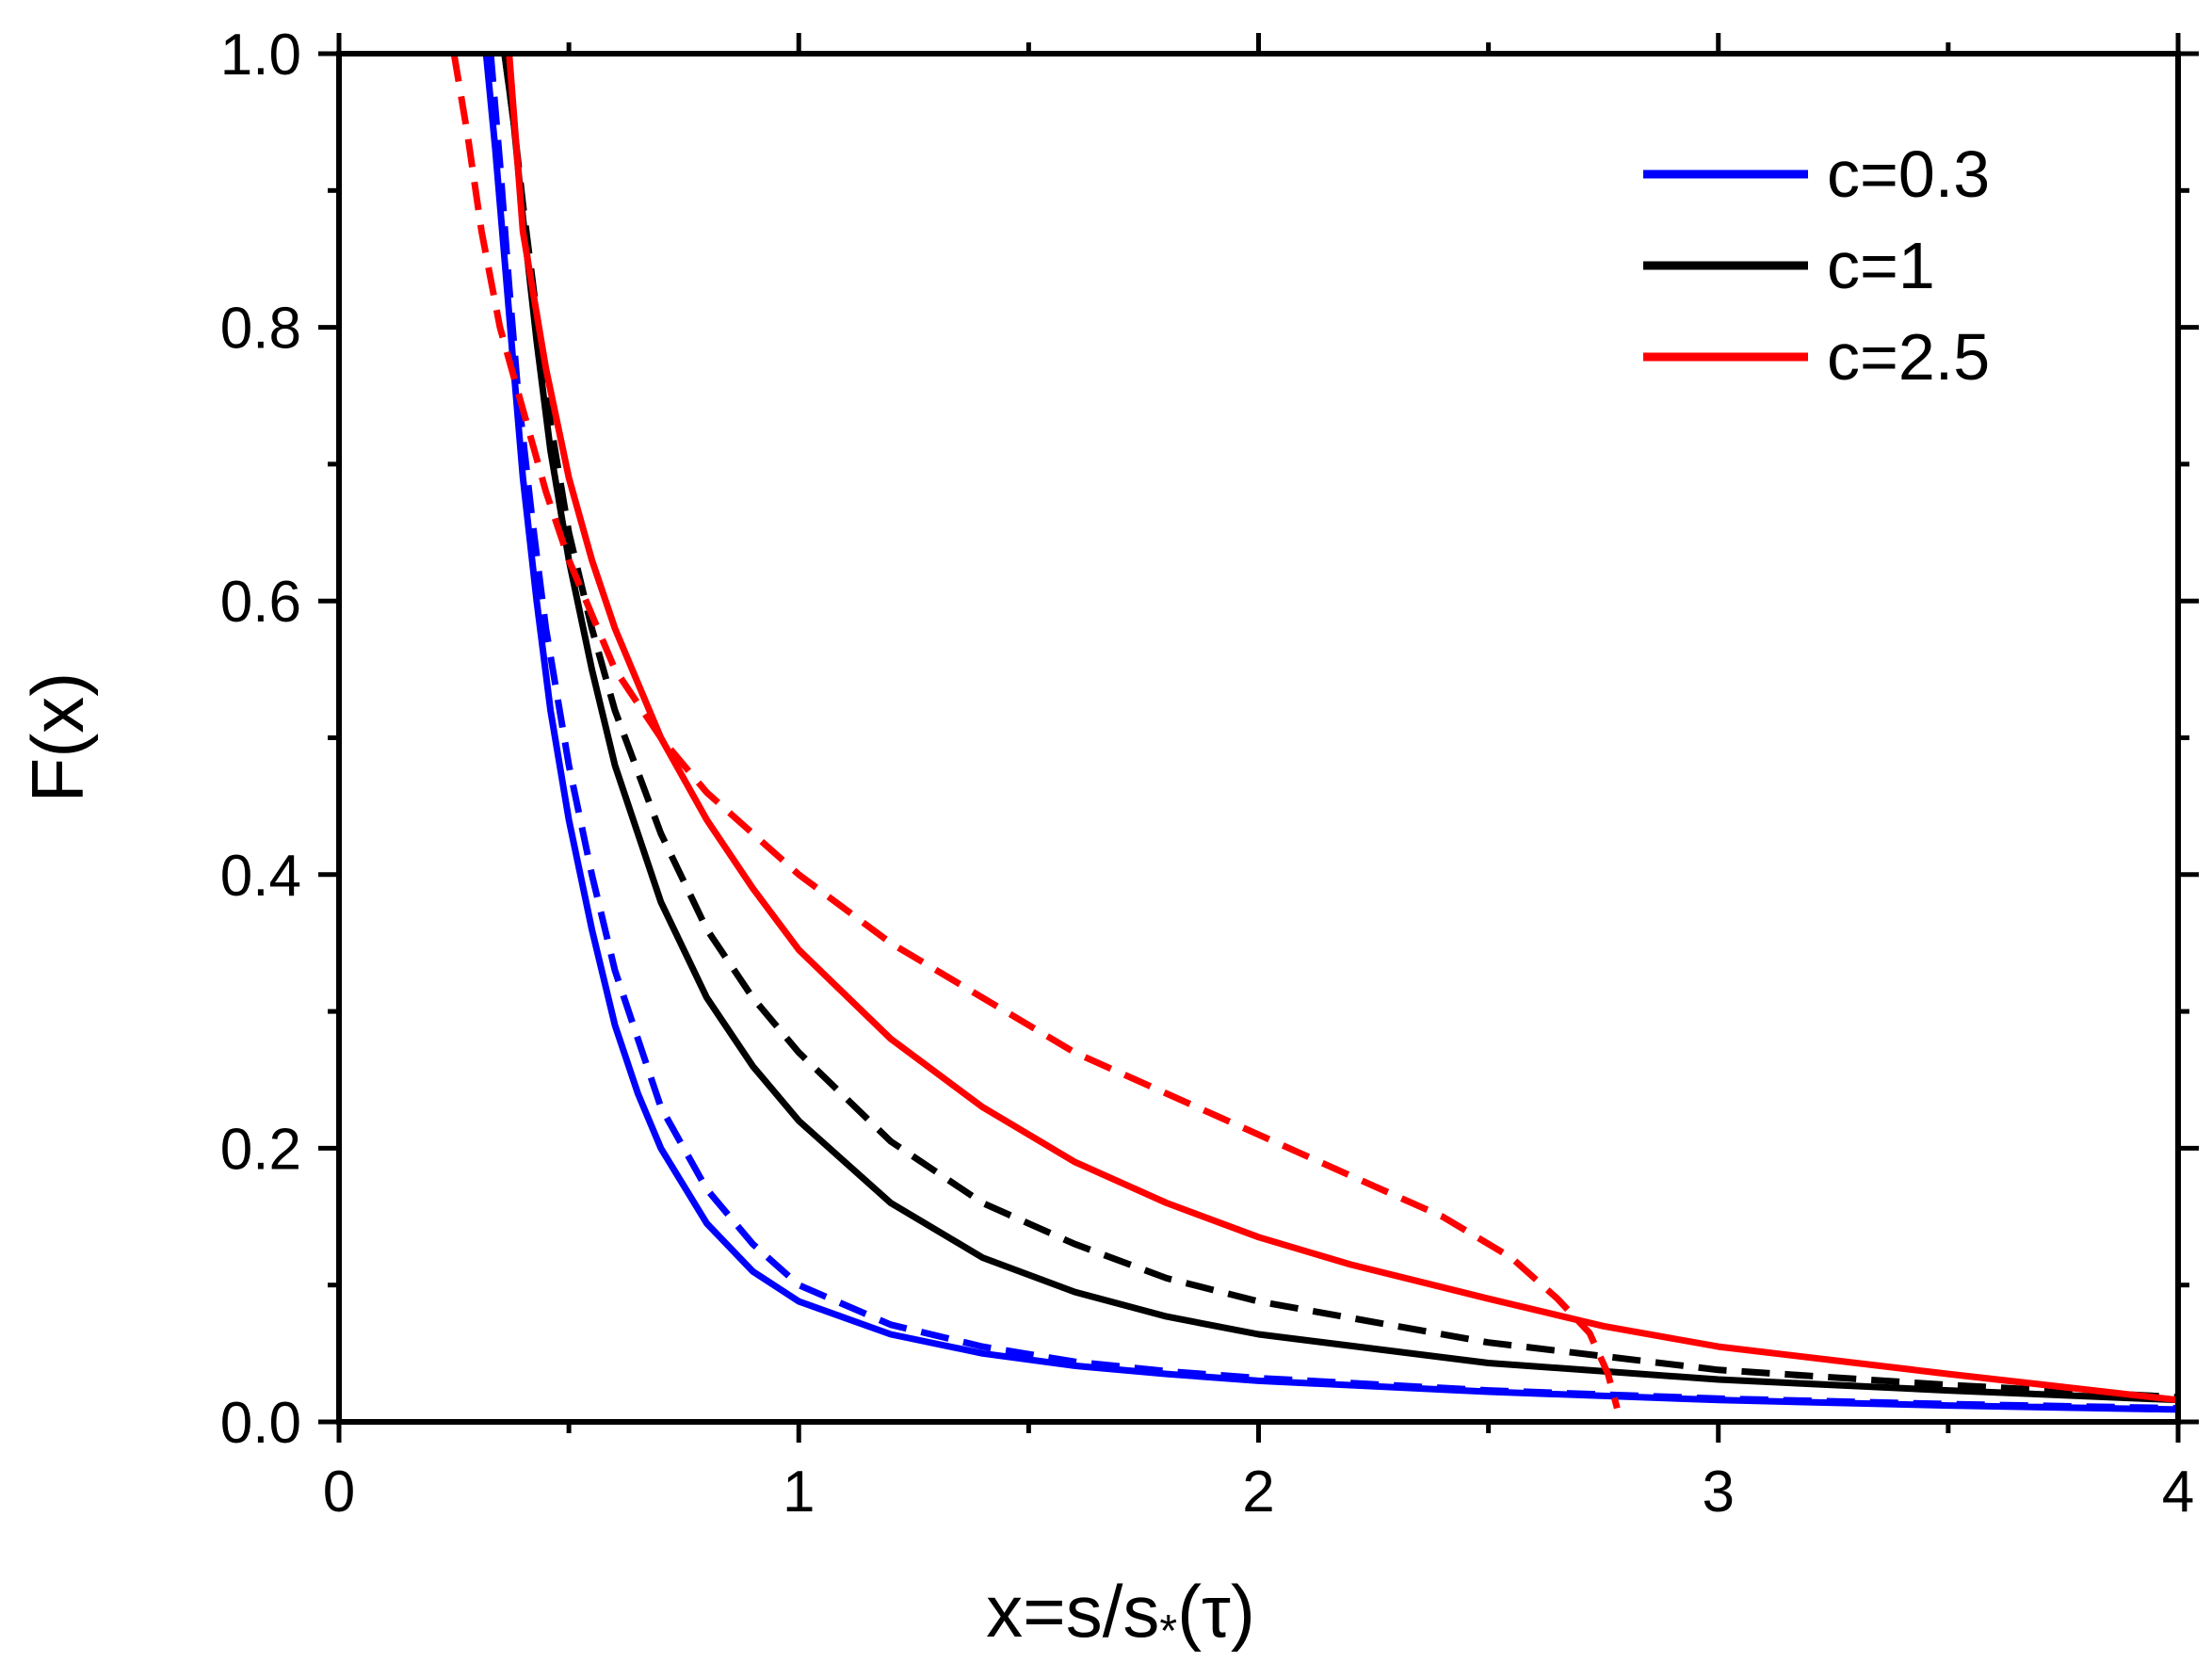 Image resolution: width=2212 pixels, height=1662 pixels. Describe the element at coordinates (339, 1492) in the screenshot. I see `x-tick-label: 0` at that location.